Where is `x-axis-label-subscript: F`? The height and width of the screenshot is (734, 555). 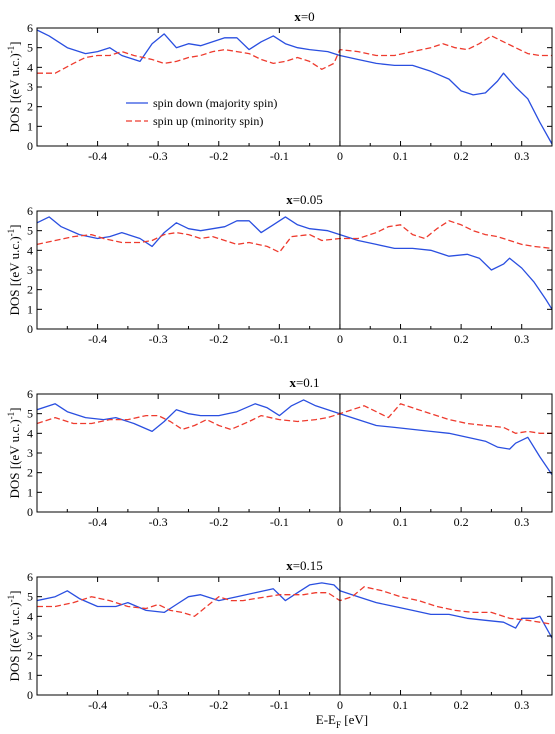
x-axis-label-subscript: F is located at coordinates (338, 725).